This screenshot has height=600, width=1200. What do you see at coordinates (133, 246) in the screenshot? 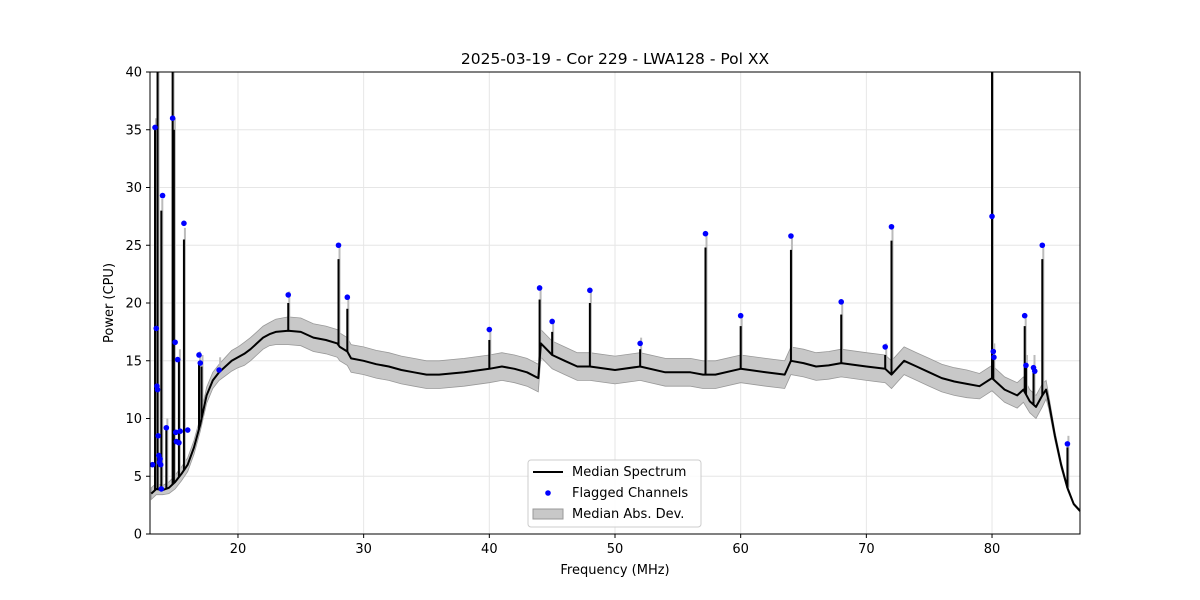
I see `y-tick-label: 25` at bounding box center [133, 246].